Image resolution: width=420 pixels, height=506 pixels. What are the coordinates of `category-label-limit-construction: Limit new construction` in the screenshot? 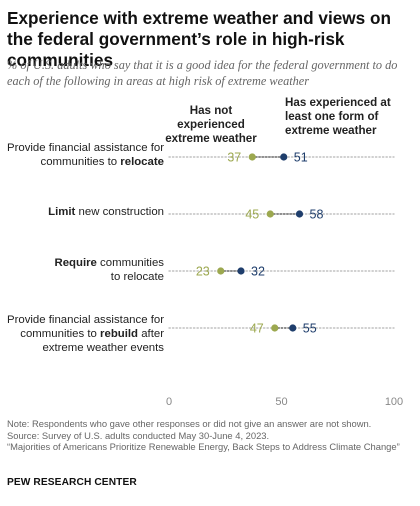 It's located at (106, 212).